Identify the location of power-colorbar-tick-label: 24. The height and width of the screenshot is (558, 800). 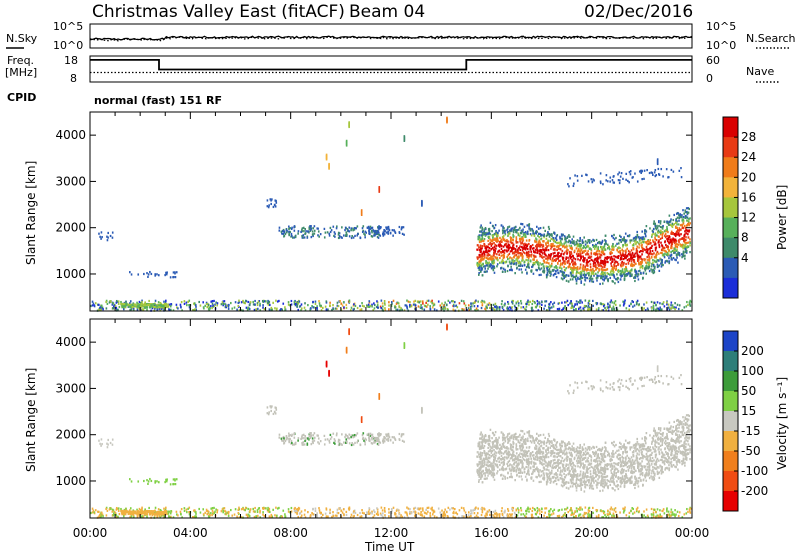
(748, 157).